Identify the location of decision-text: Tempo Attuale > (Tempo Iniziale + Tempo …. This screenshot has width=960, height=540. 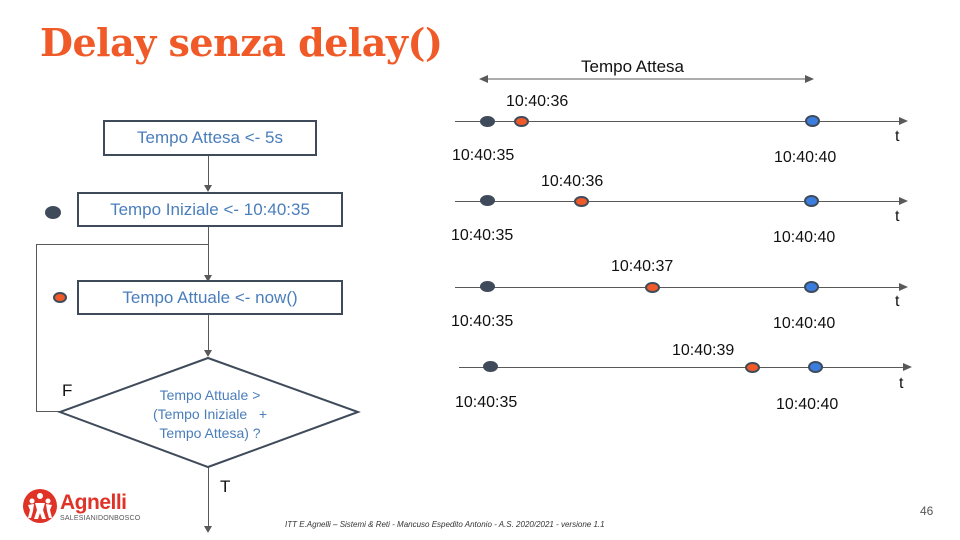
(210, 414).